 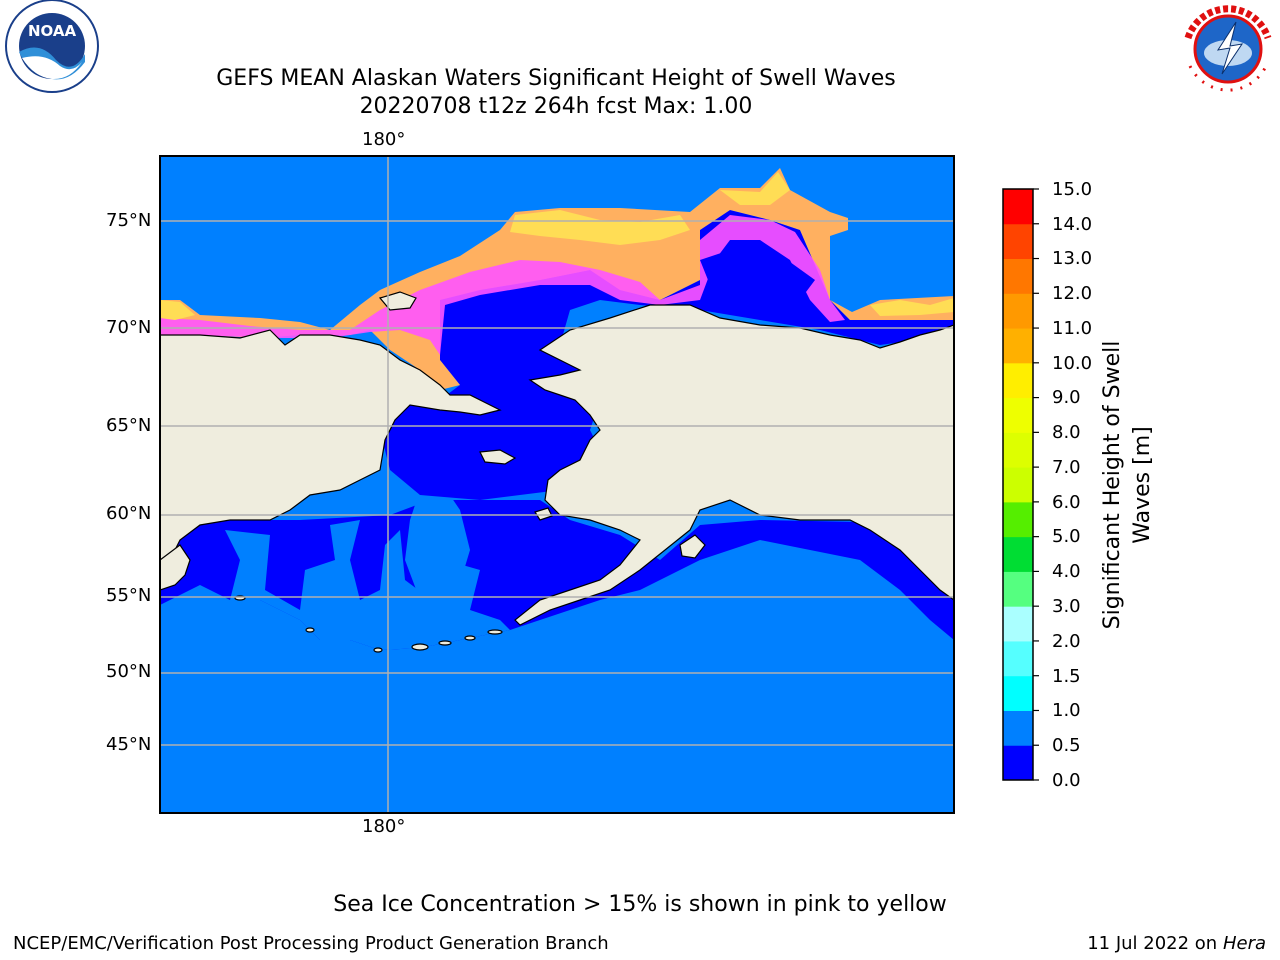 I want to click on colorbar-tick-label: 8.0, so click(x=1066, y=432).